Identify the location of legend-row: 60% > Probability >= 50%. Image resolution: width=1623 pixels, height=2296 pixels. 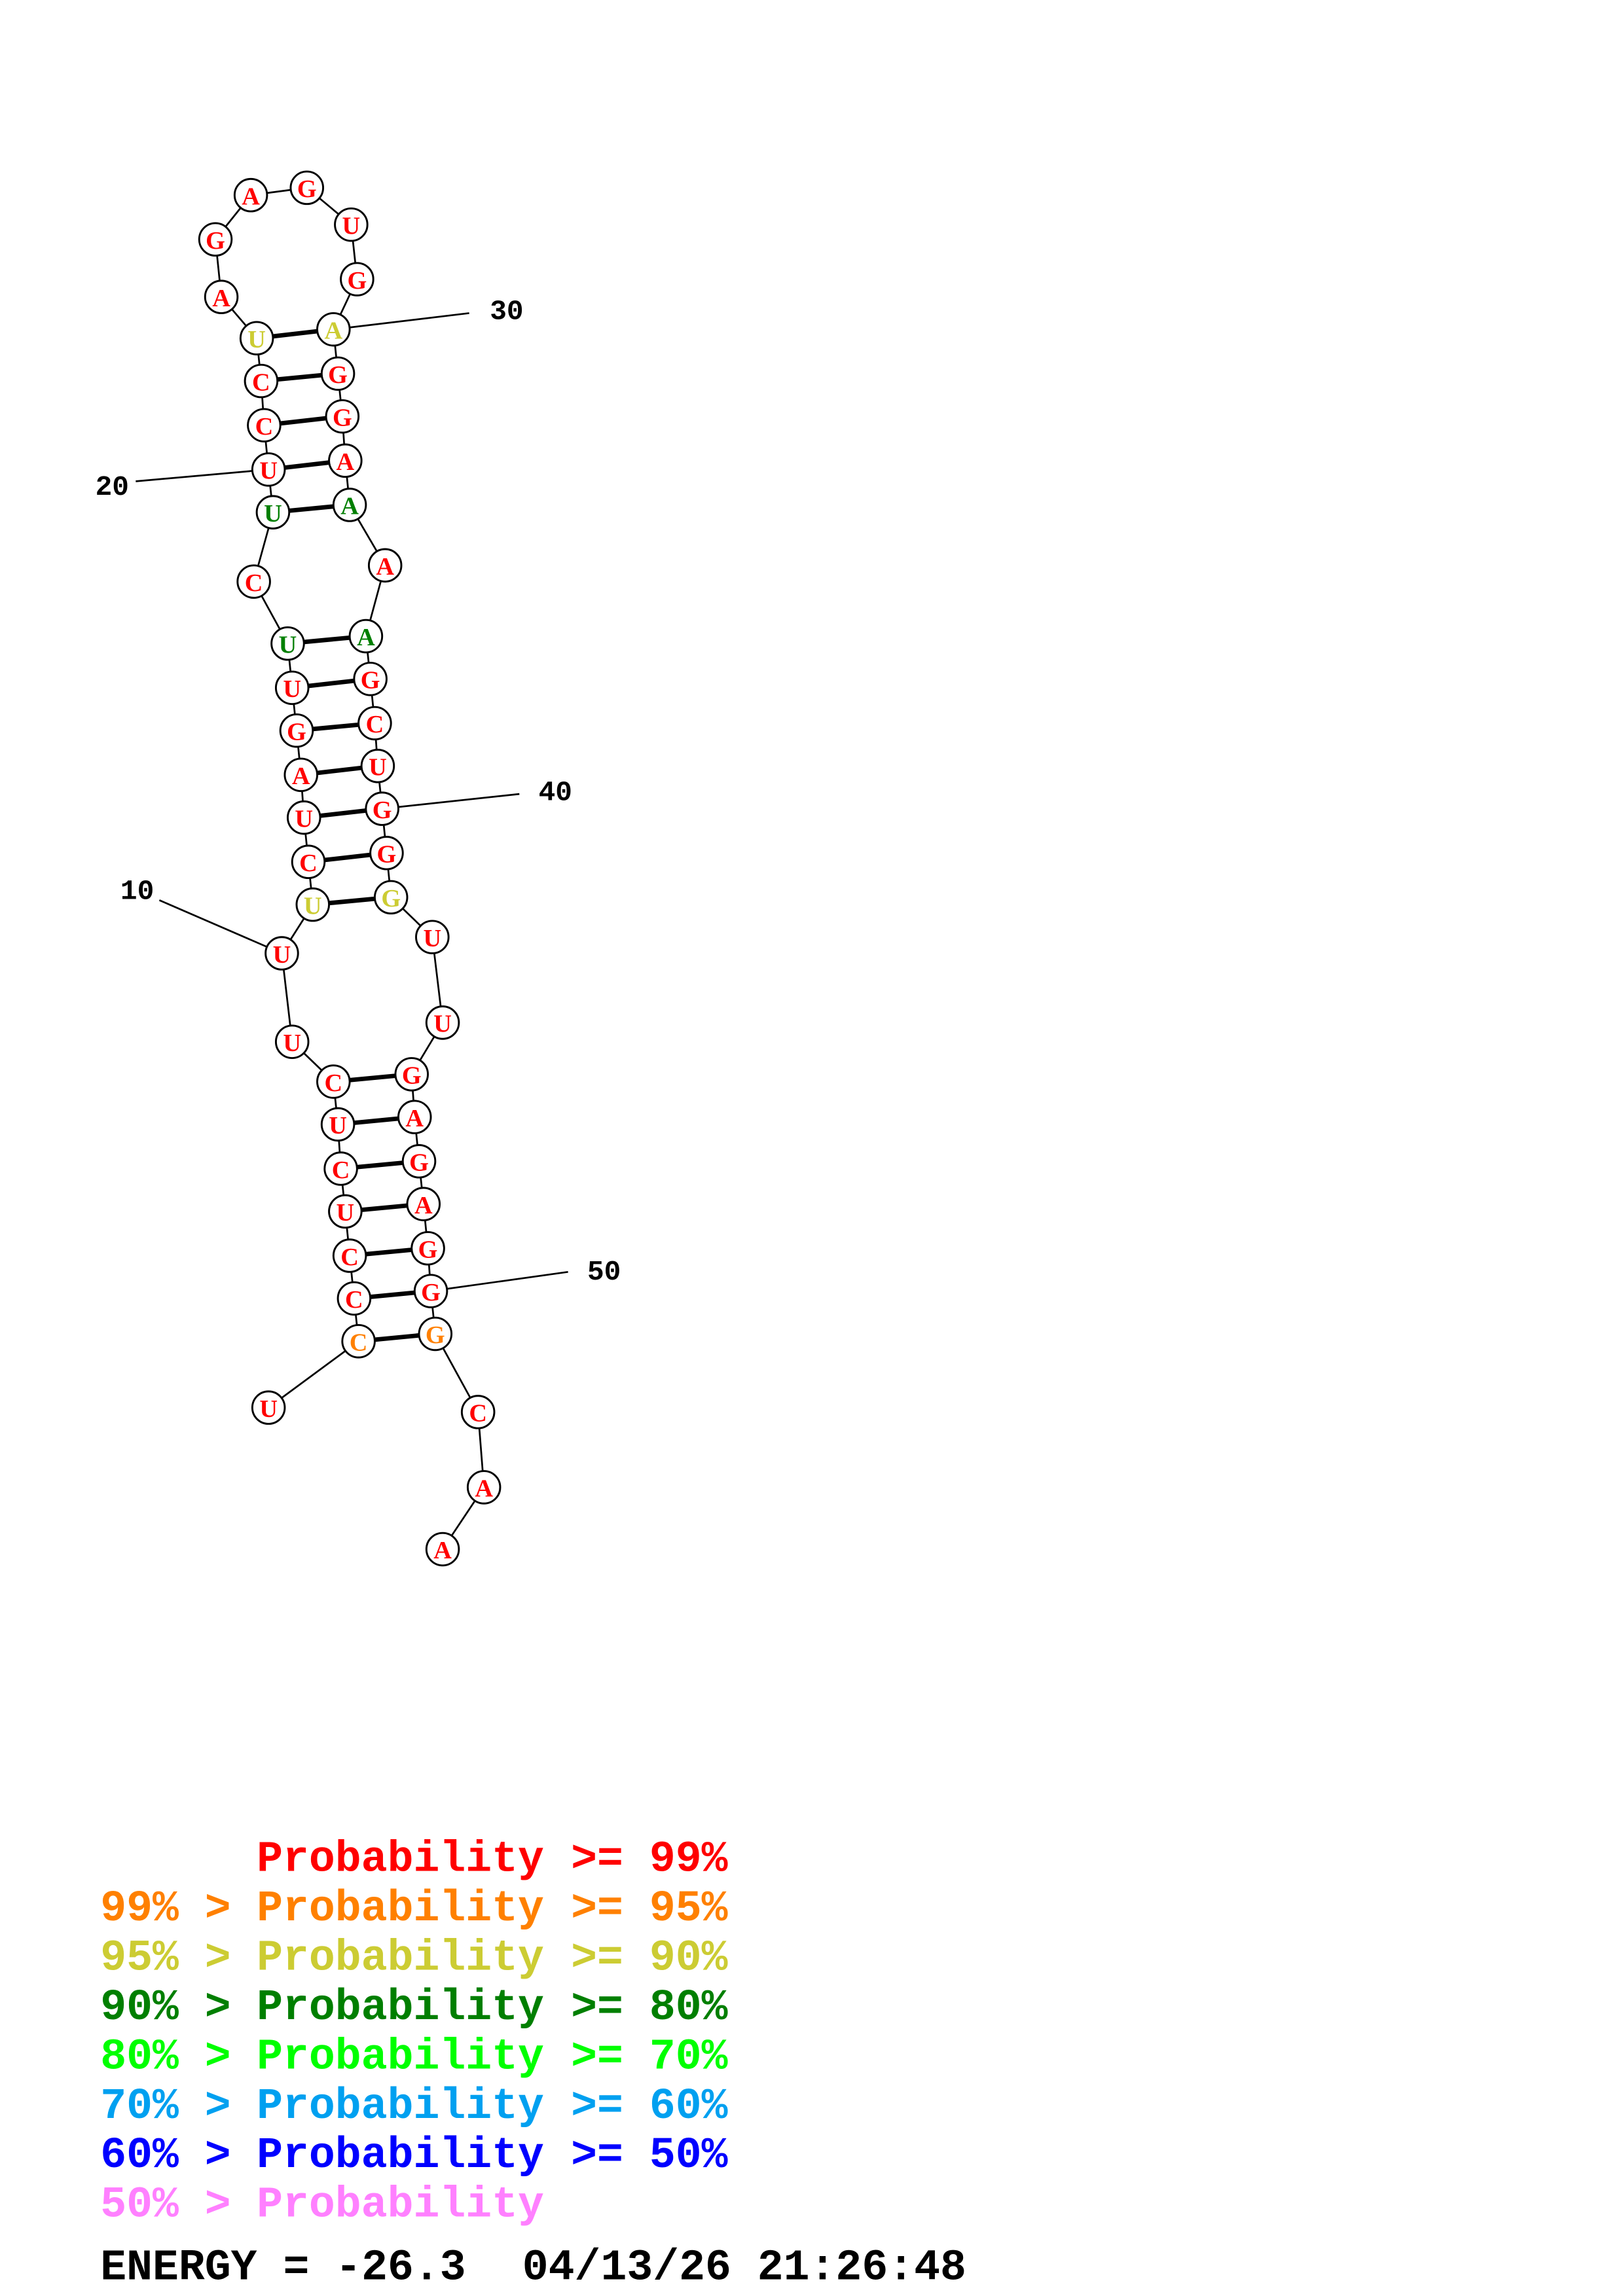
(413, 2155).